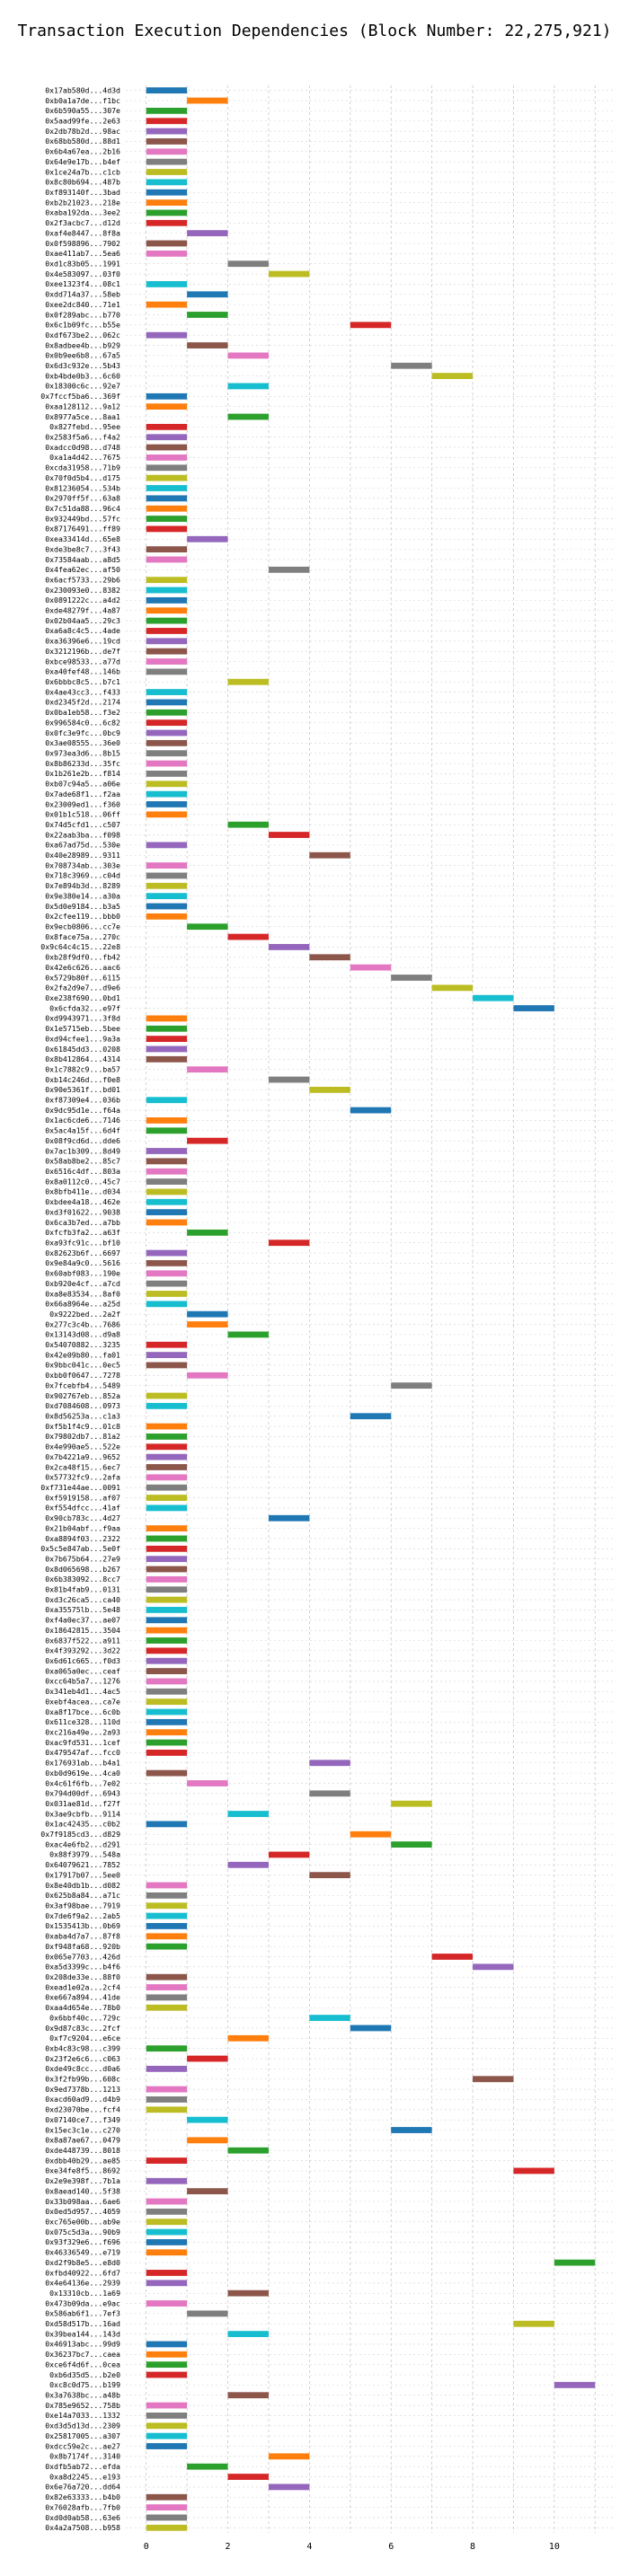  What do you see at coordinates (82, 294) in the screenshot?
I see `y-tick-label: 0xdd714a37...58eb` at bounding box center [82, 294].